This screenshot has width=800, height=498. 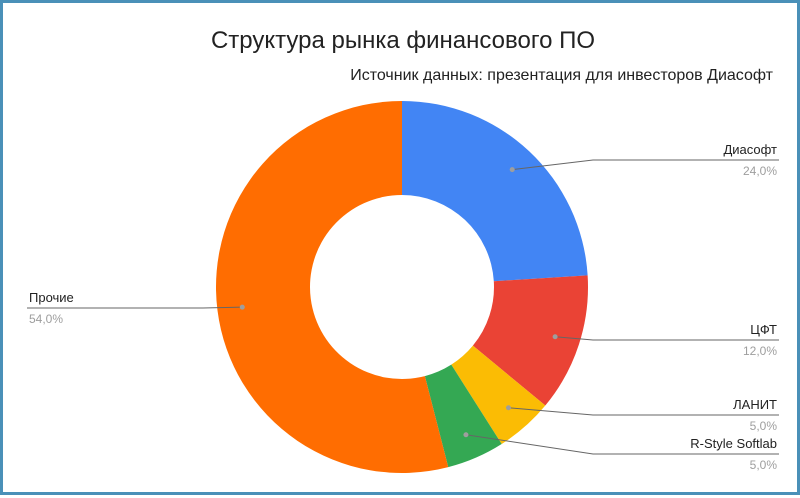 What do you see at coordinates (622, 444) in the screenshot?
I see `leader-line-r-style-softlab` at bounding box center [622, 444].